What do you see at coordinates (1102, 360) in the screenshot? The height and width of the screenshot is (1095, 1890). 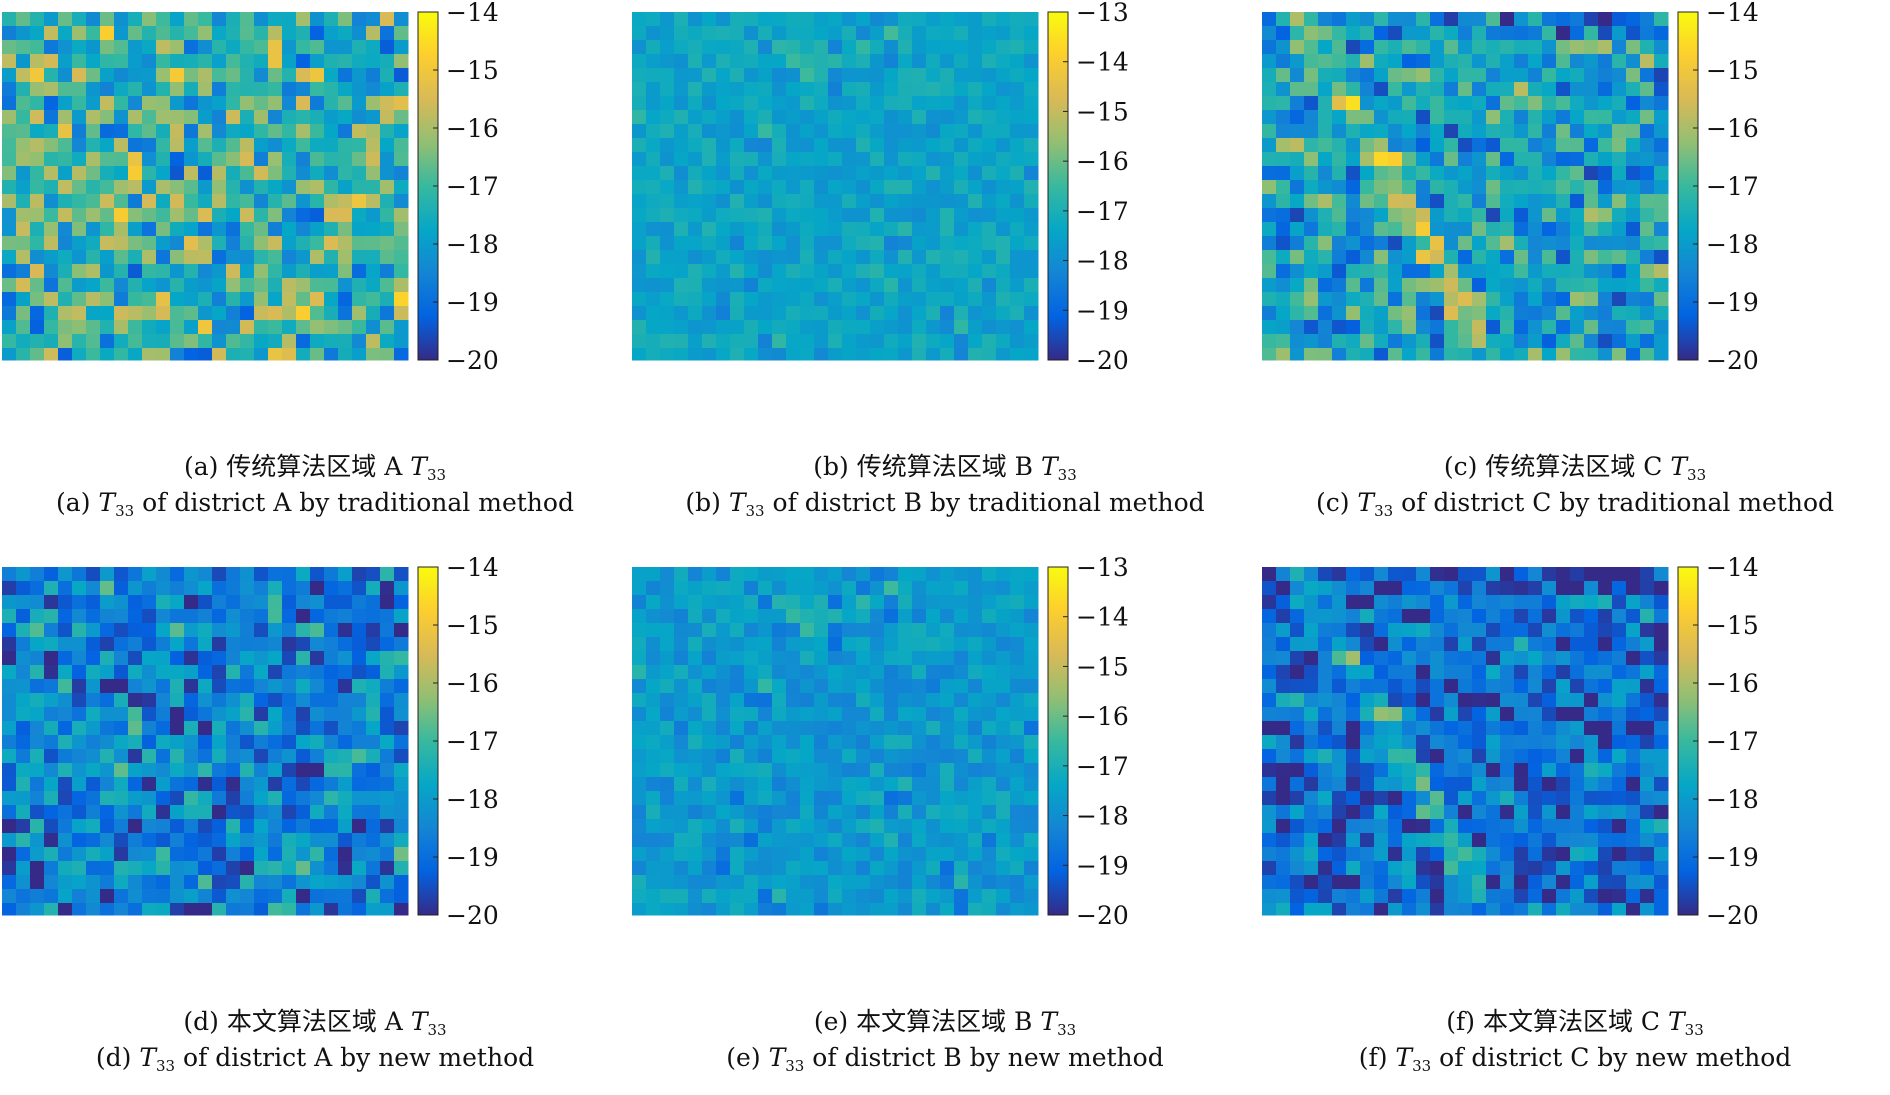 I see `colorbar-tick-label: −20` at bounding box center [1102, 360].